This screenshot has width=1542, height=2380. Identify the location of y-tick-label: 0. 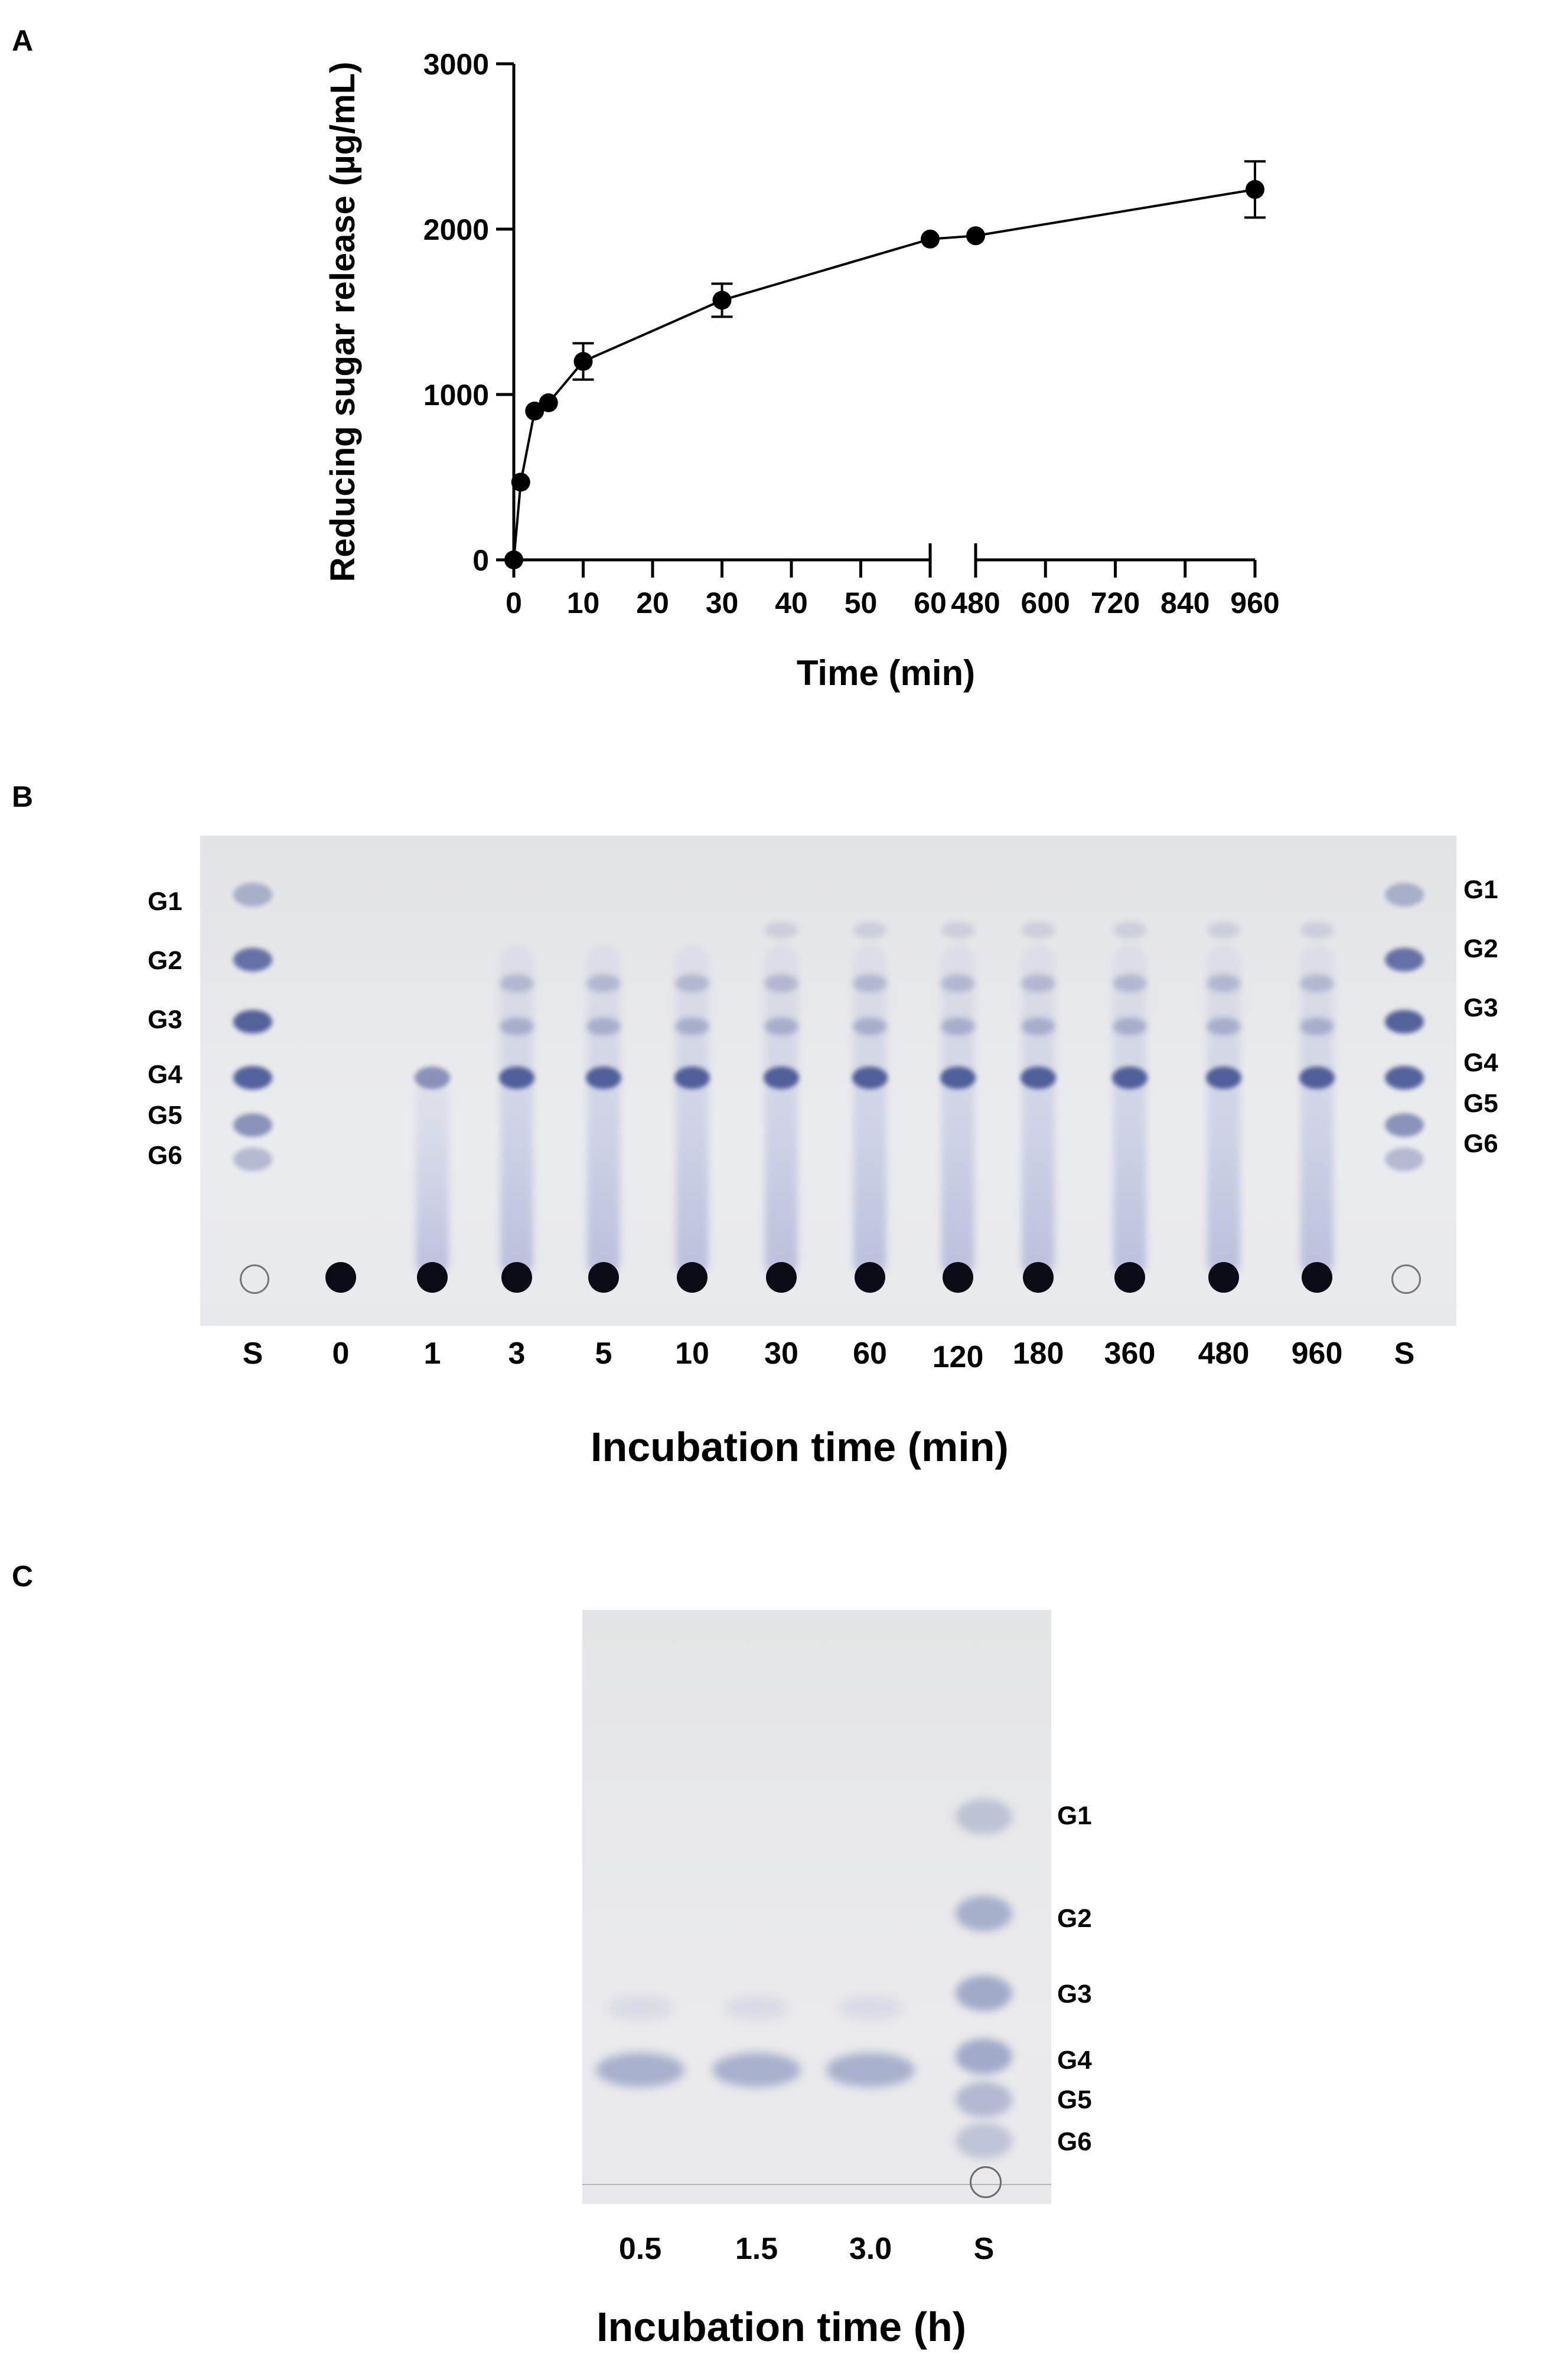
(480, 560).